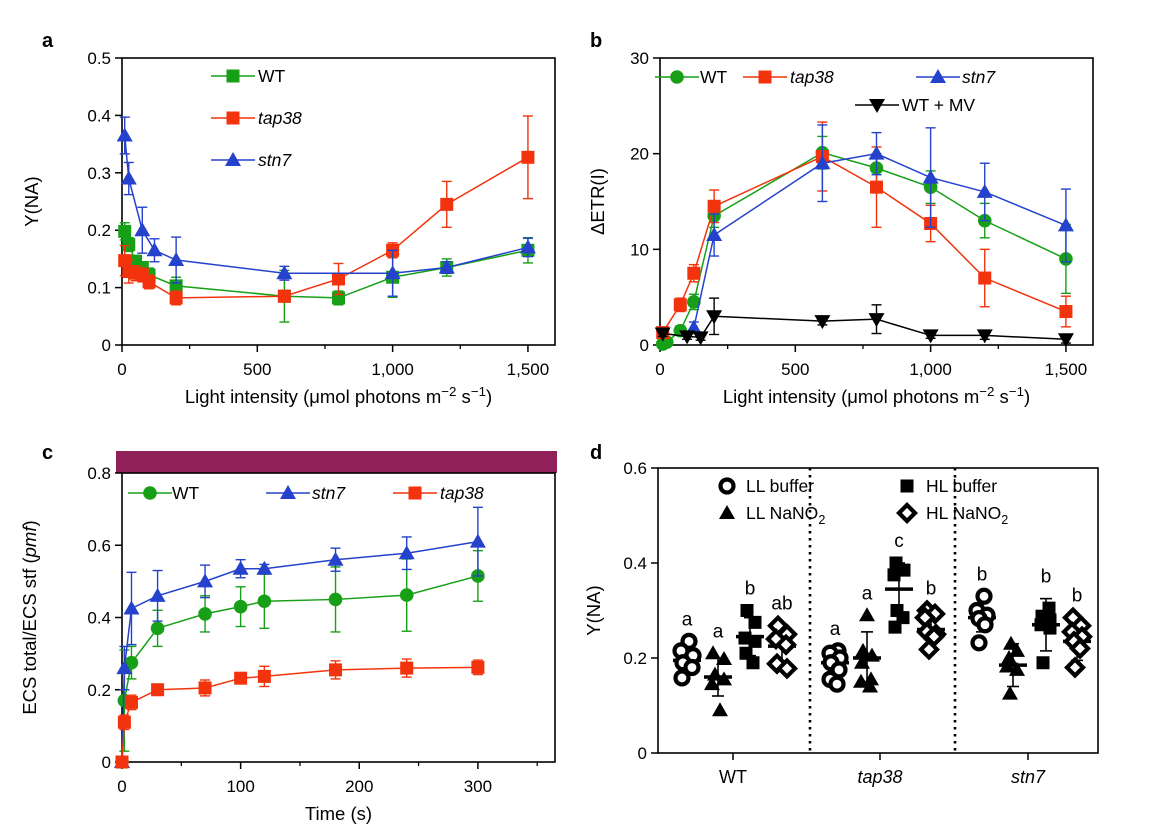 The image size is (1155, 836). What do you see at coordinates (785, 515) in the screenshot?
I see `svg-text: LL NaNO2` at bounding box center [785, 515].